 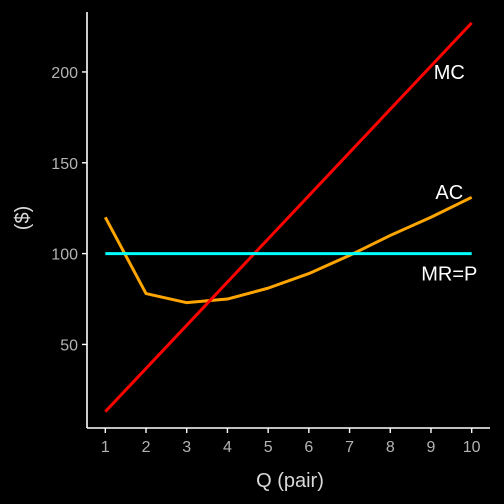 What do you see at coordinates (23, 218) in the screenshot?
I see `y-axis-title: ($)` at bounding box center [23, 218].